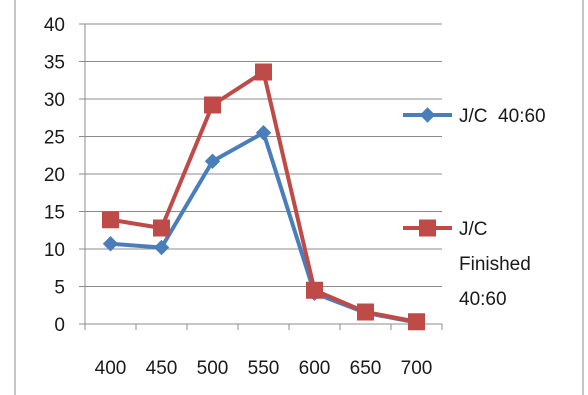 Image resolution: width=588 pixels, height=395 pixels. I want to click on y-tick-label: 0, so click(59, 325).